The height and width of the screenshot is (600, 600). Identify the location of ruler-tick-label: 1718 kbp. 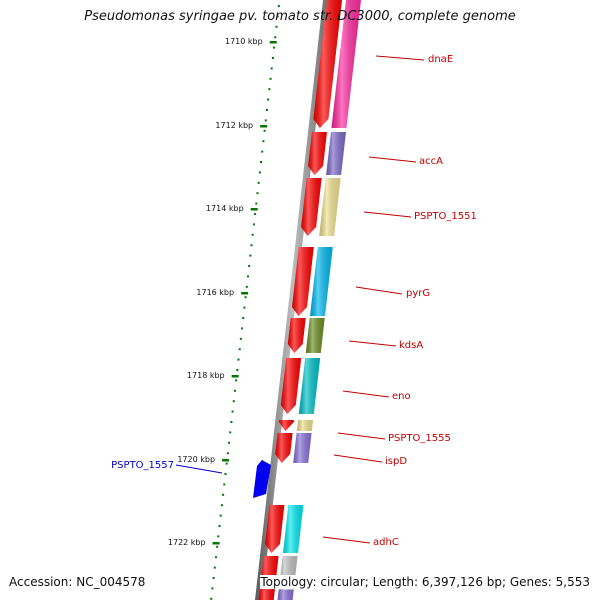
(206, 375).